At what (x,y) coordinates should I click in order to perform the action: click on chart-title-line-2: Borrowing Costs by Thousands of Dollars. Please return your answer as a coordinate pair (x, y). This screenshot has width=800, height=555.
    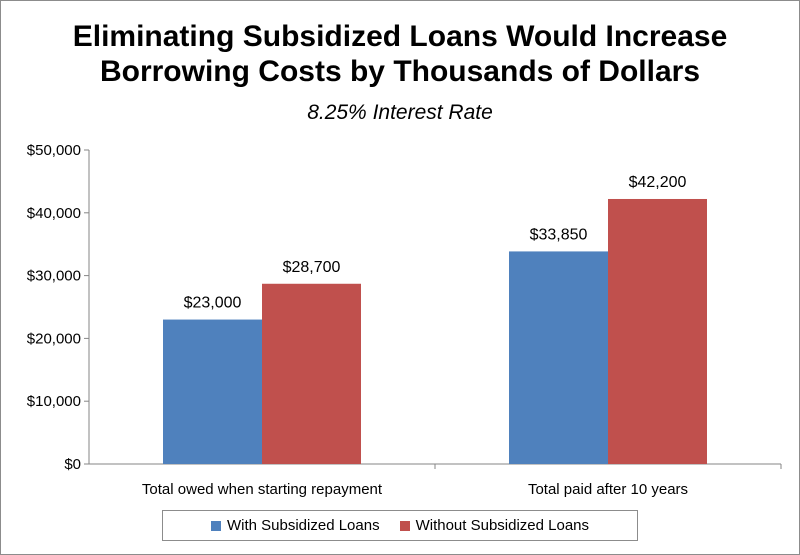
    Looking at the image, I should click on (400, 71).